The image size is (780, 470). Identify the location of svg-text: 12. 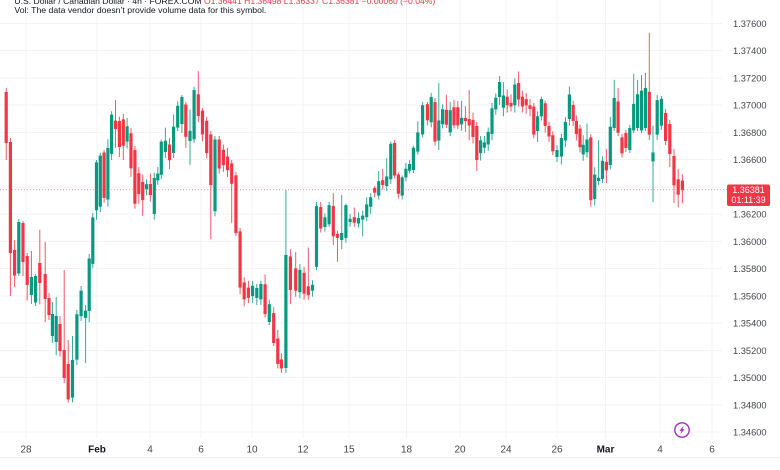
(303, 450).